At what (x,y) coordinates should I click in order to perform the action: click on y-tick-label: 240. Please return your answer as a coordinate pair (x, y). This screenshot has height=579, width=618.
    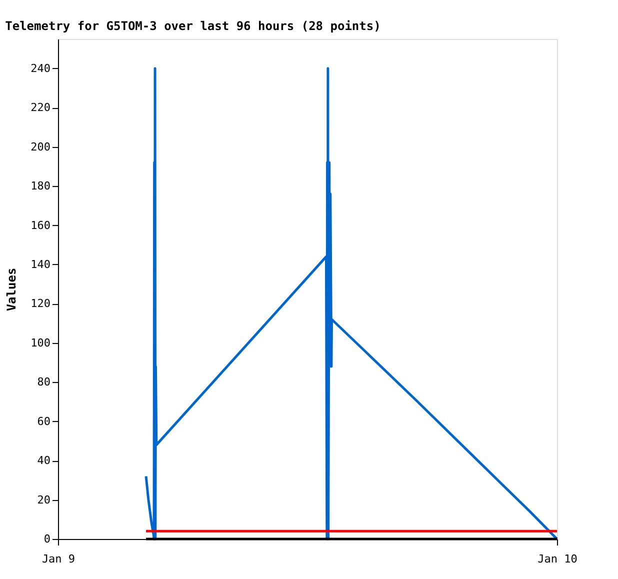
    Looking at the image, I should click on (40, 68).